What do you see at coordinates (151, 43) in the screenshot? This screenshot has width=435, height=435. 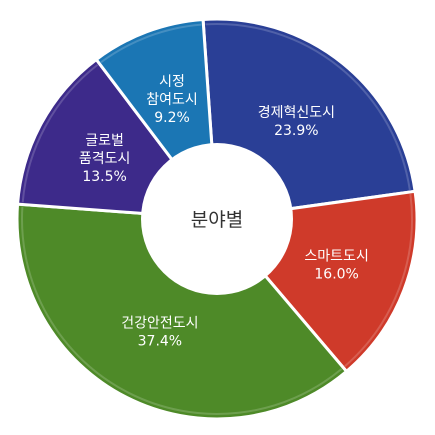 I see `slice-5-edge` at bounding box center [151, 43].